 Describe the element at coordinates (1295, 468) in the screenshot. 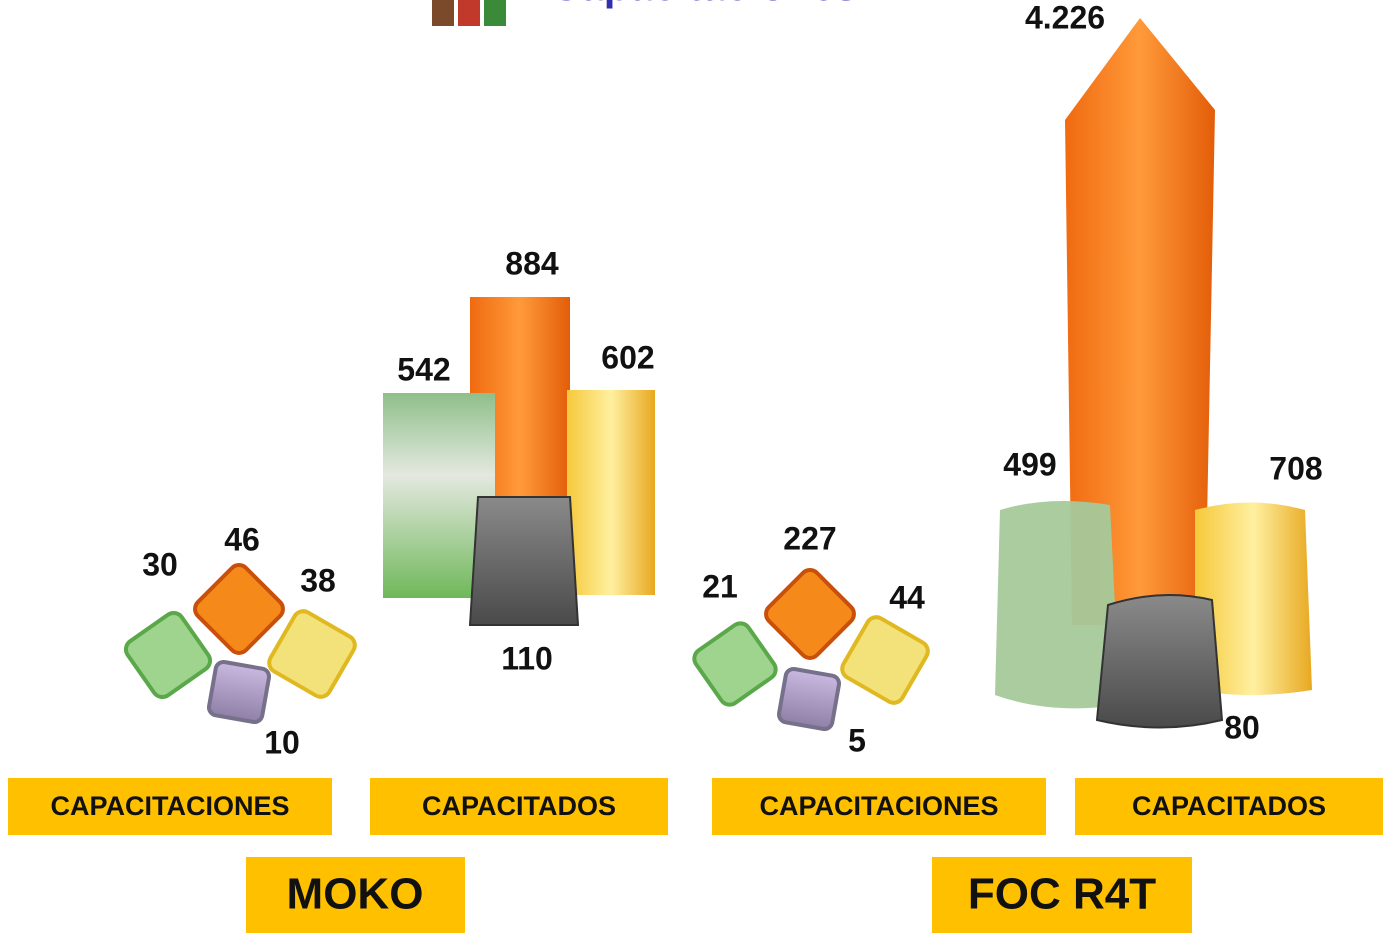

I see `value-label: 708` at that location.